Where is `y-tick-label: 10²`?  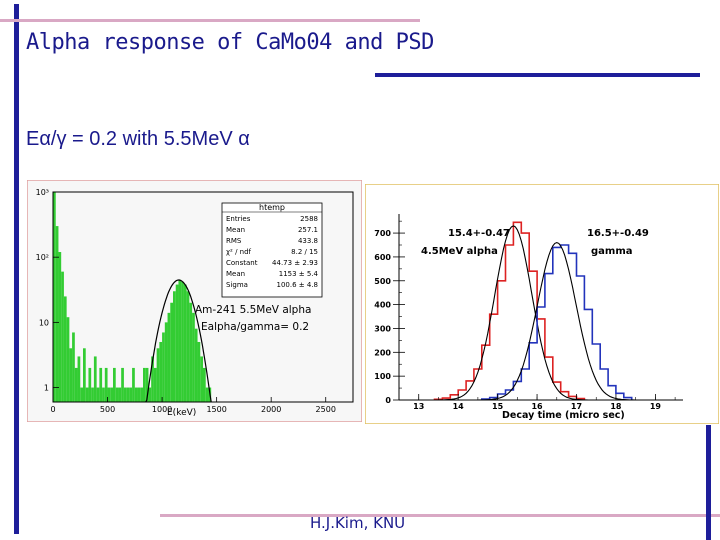 y-tick-label: 10² is located at coordinates (42, 257).